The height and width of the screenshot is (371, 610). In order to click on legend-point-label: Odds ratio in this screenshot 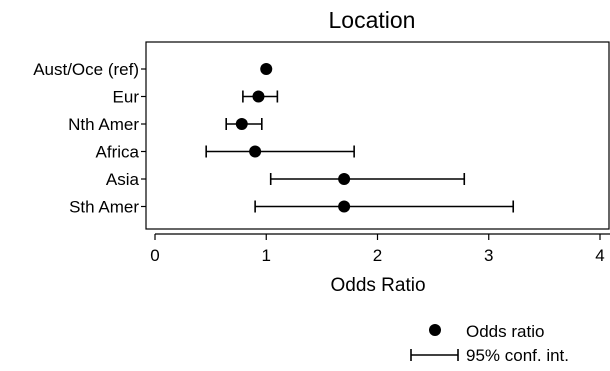, I will do `click(505, 331)`.